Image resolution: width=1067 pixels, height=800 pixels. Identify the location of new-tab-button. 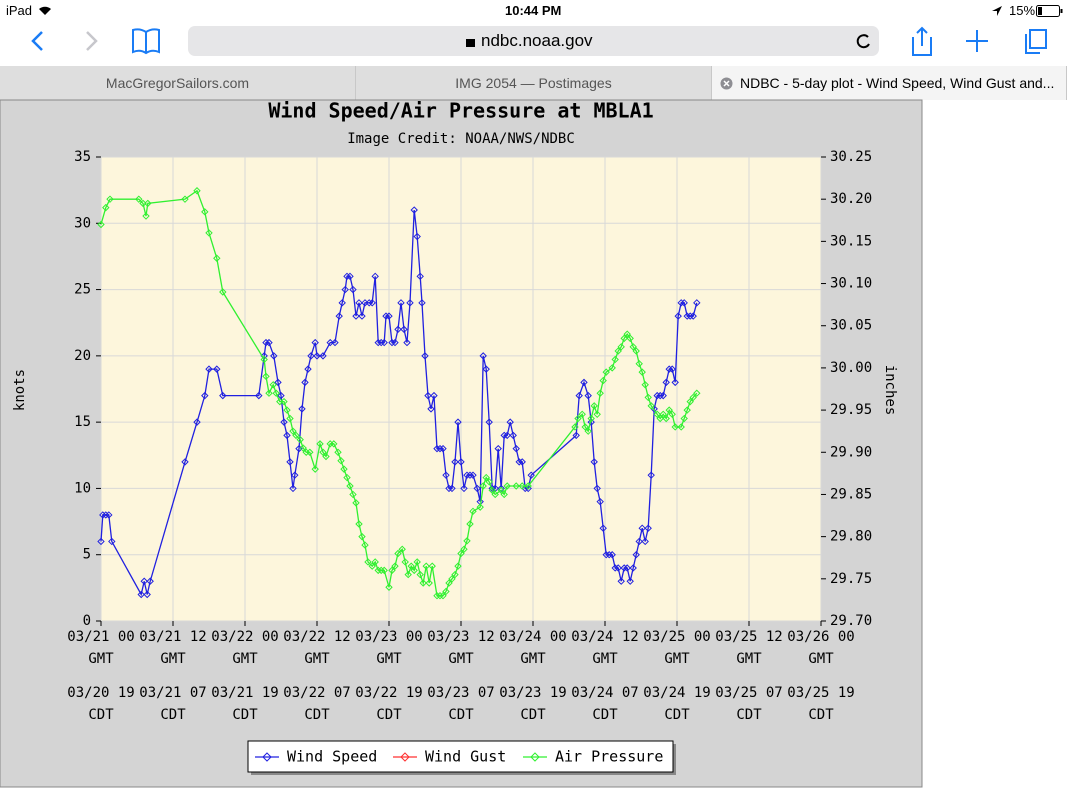
(977, 41).